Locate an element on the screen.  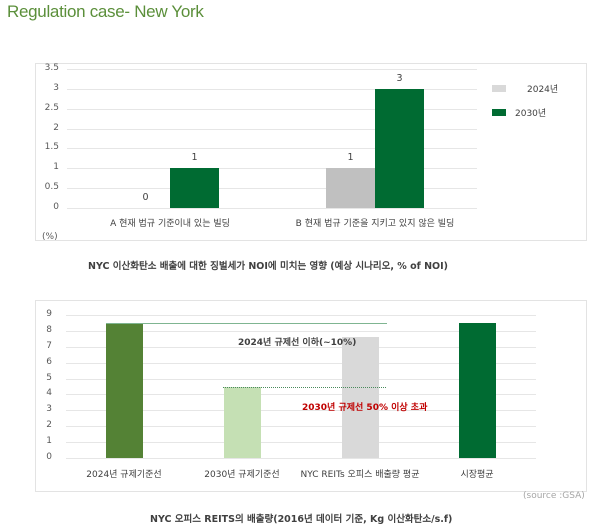
reference-line-2030 is located at coordinates (304, 387).